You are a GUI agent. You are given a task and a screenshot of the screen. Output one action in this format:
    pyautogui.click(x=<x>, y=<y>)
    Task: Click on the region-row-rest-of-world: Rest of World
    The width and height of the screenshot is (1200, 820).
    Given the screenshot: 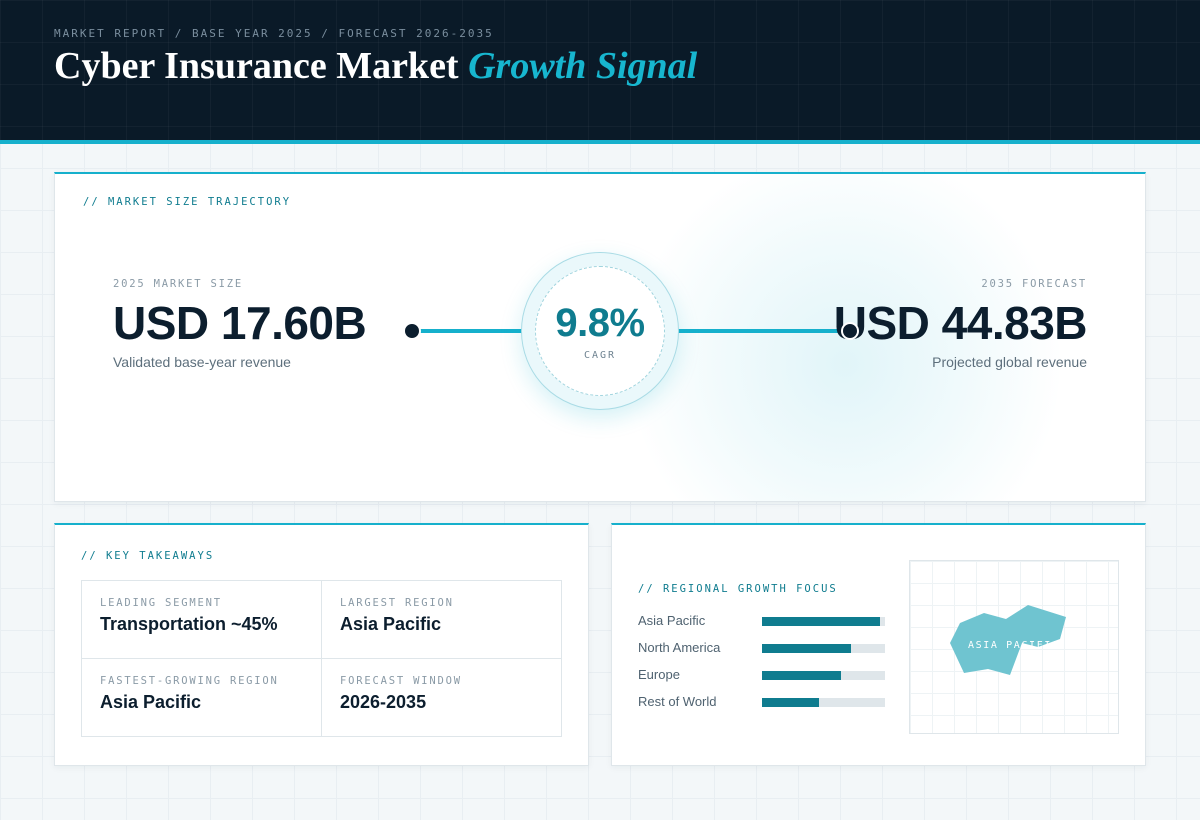 What is the action you would take?
    pyautogui.click(x=763, y=702)
    